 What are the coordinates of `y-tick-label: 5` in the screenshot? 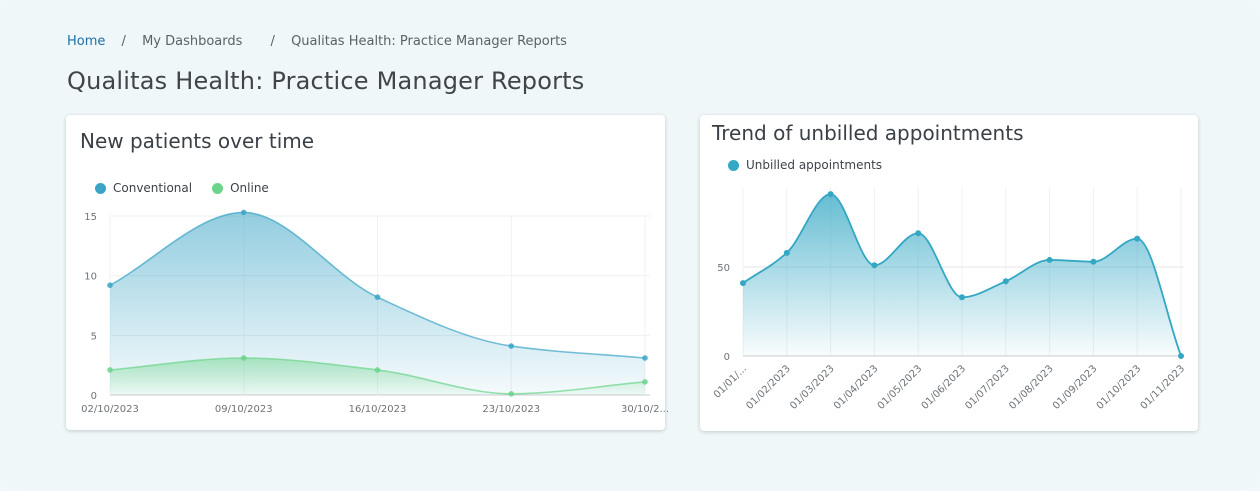 It's located at (94, 336).